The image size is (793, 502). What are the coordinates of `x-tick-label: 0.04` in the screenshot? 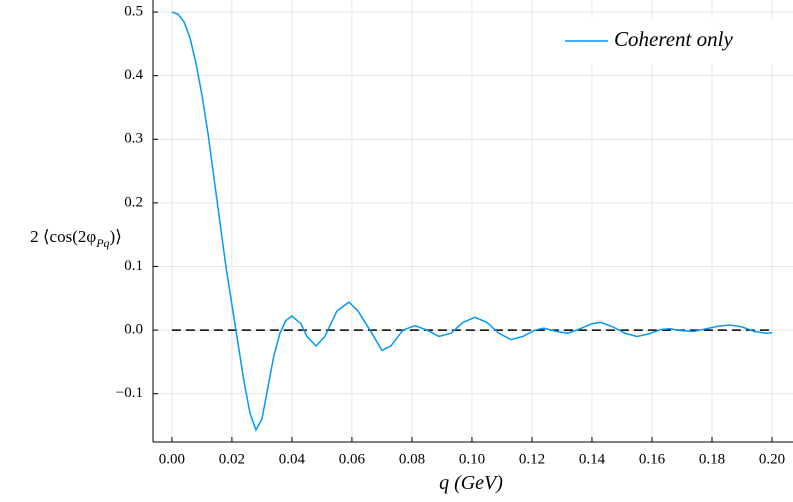 It's located at (292, 459).